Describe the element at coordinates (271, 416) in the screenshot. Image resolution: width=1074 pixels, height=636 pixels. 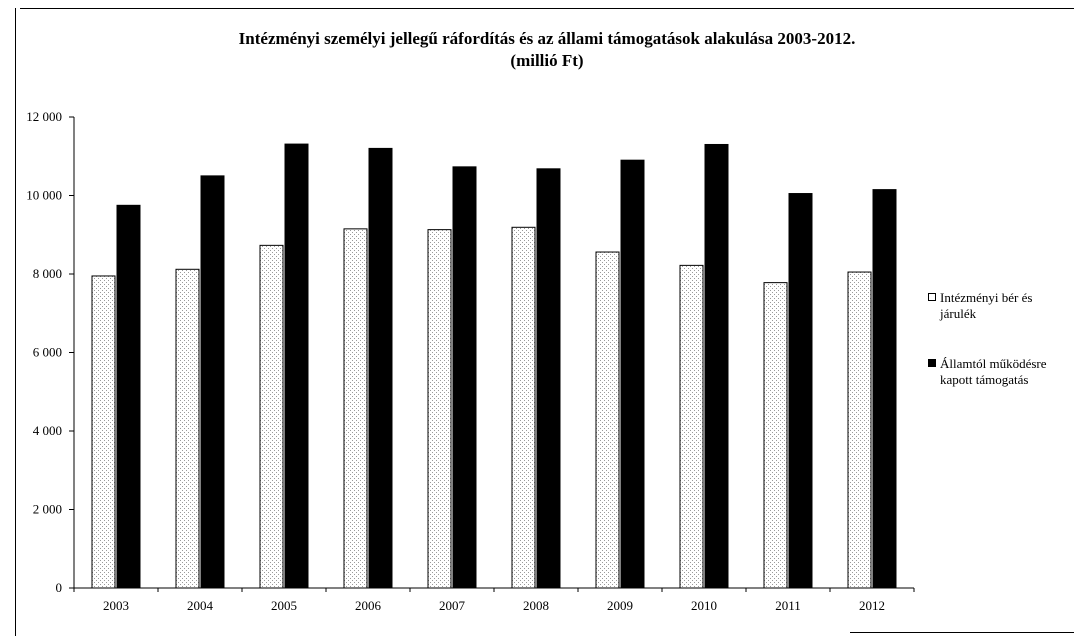
I see `bar-wages-2005` at that location.